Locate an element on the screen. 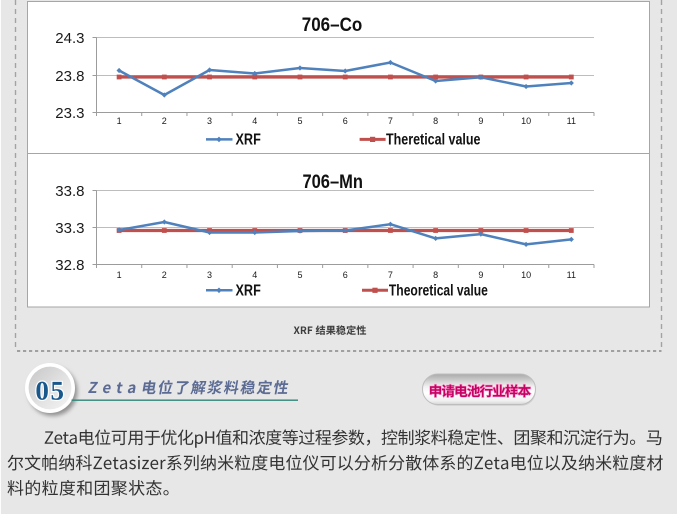 This screenshot has width=677, height=514. svg-text: 32.8 is located at coordinates (69, 265).